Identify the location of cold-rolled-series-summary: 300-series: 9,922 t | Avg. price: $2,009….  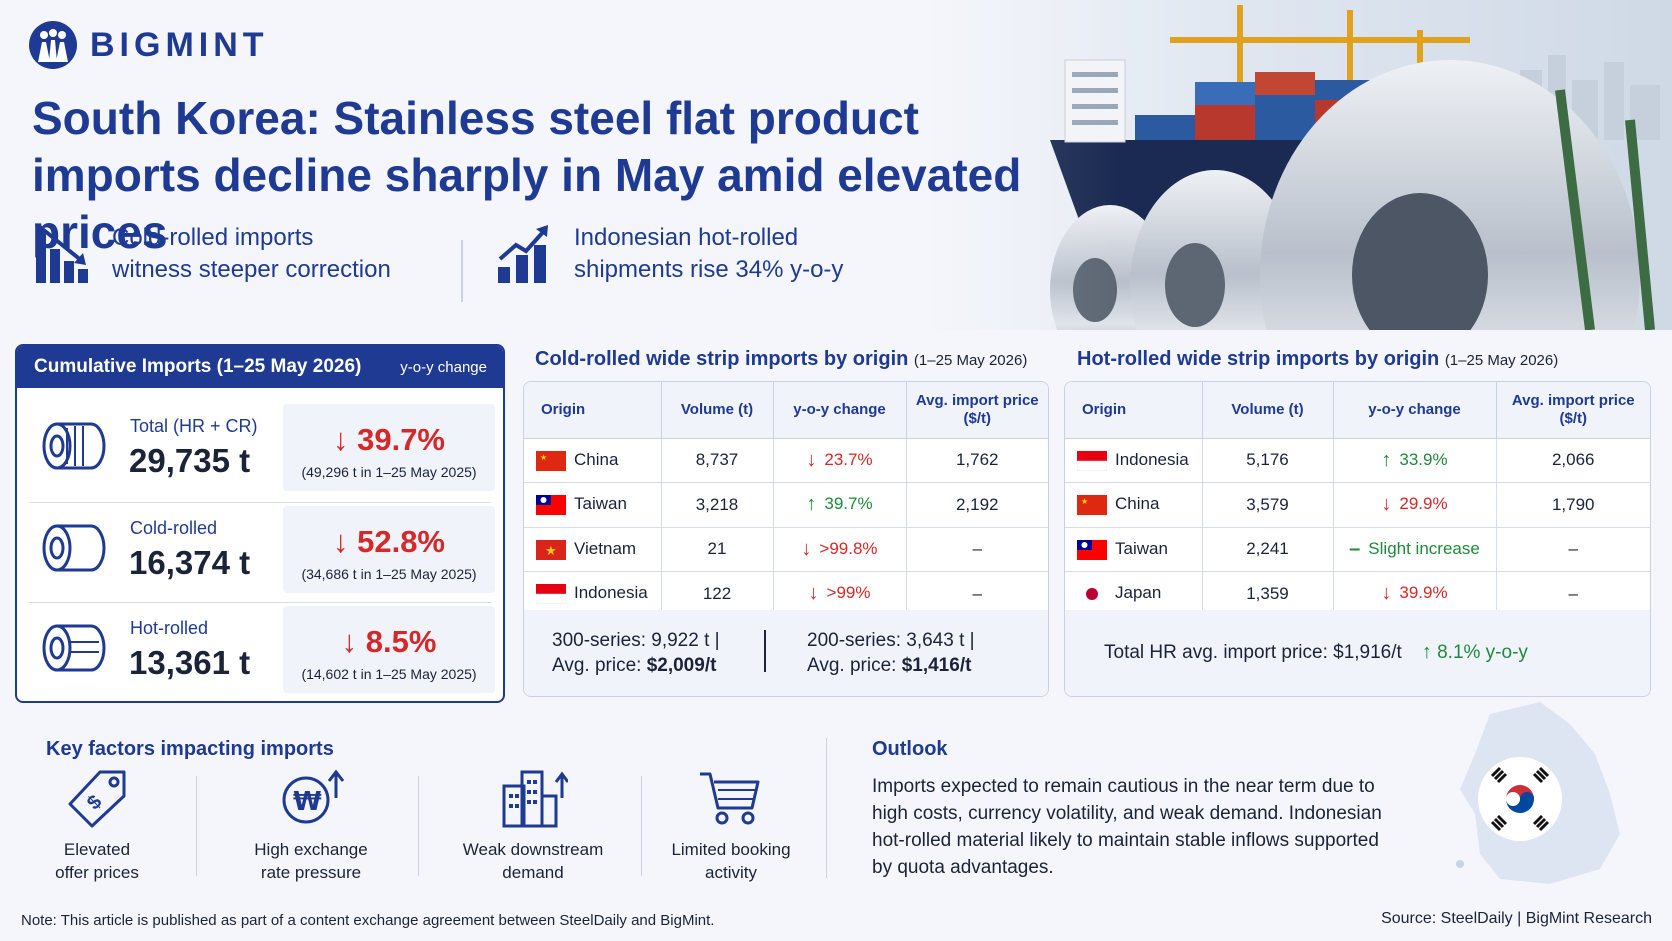
(786, 653).